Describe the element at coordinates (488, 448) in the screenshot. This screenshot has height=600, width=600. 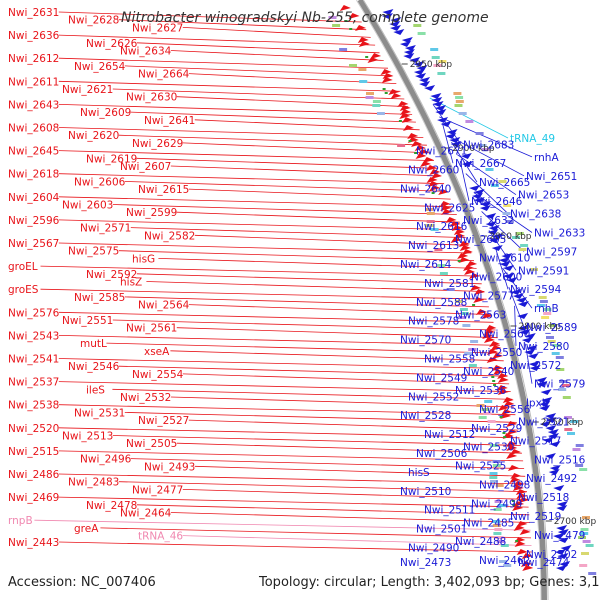
I see `gene-label: Nwi_2530` at that location.